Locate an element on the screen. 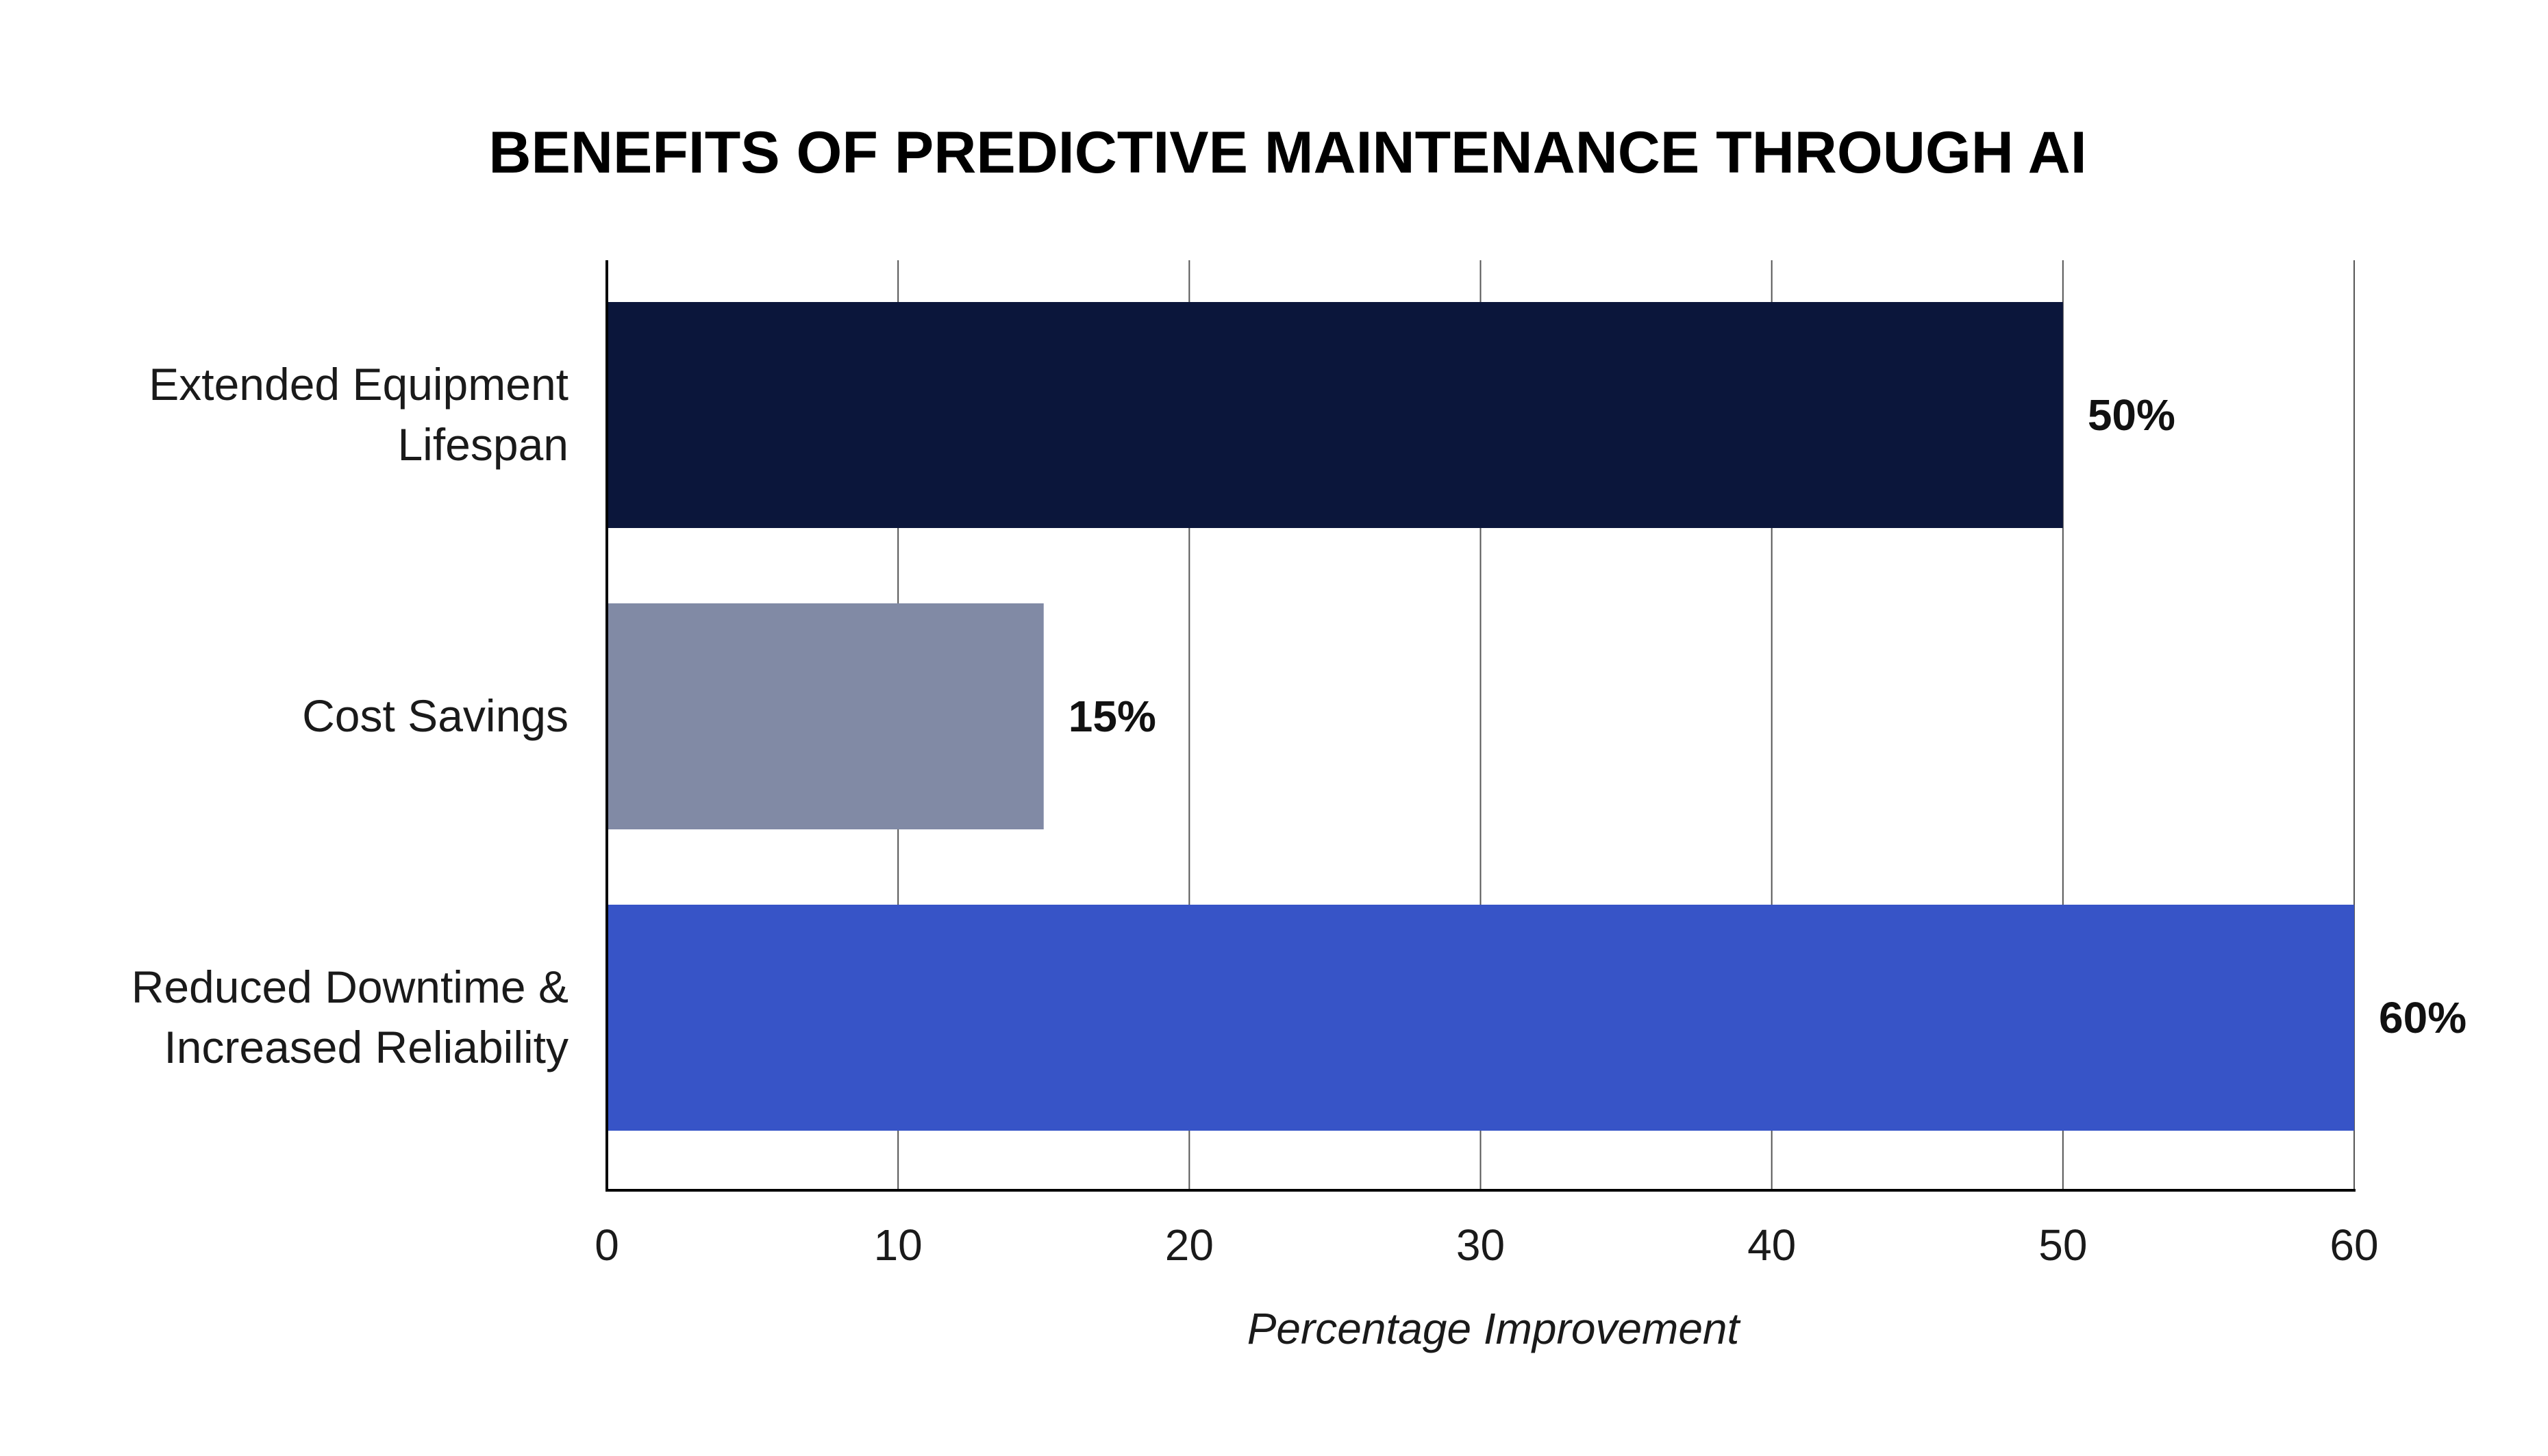  x-tick-label: 60 is located at coordinates (2354, 1245).